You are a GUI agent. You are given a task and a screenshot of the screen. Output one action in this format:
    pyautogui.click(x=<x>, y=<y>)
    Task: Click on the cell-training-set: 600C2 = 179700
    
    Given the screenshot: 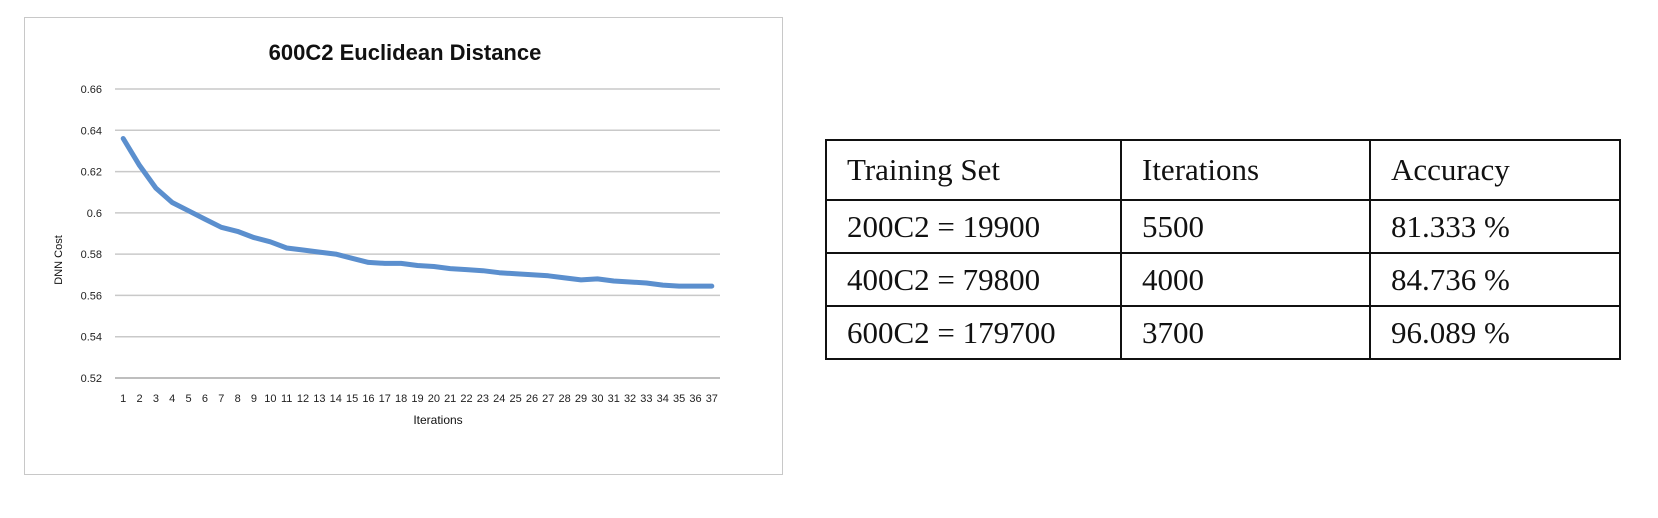 What is the action you would take?
    pyautogui.click(x=973, y=332)
    